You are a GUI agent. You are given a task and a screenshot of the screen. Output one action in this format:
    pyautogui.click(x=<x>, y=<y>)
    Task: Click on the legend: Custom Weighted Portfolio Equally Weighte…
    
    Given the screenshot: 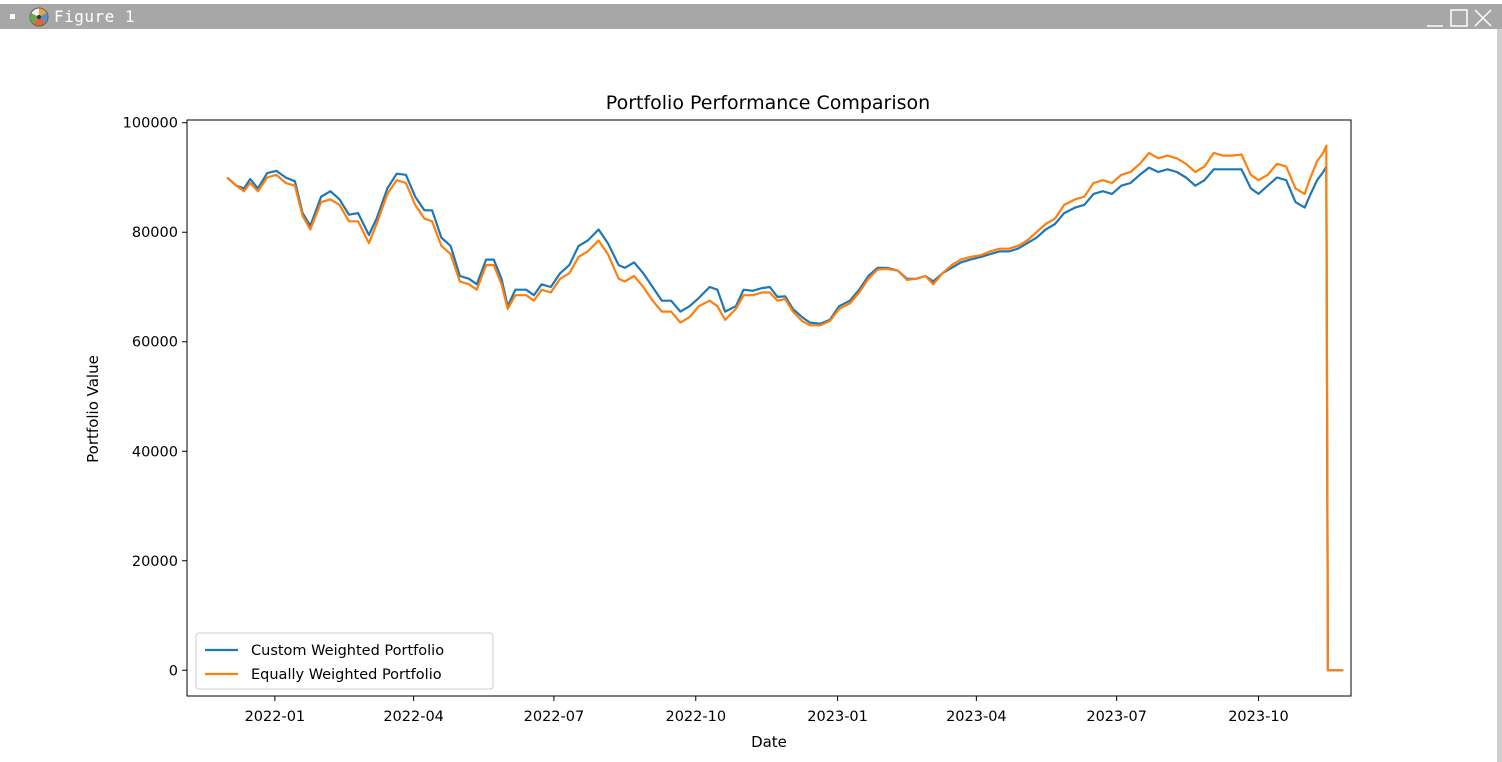 What is the action you would take?
    pyautogui.click(x=344, y=661)
    